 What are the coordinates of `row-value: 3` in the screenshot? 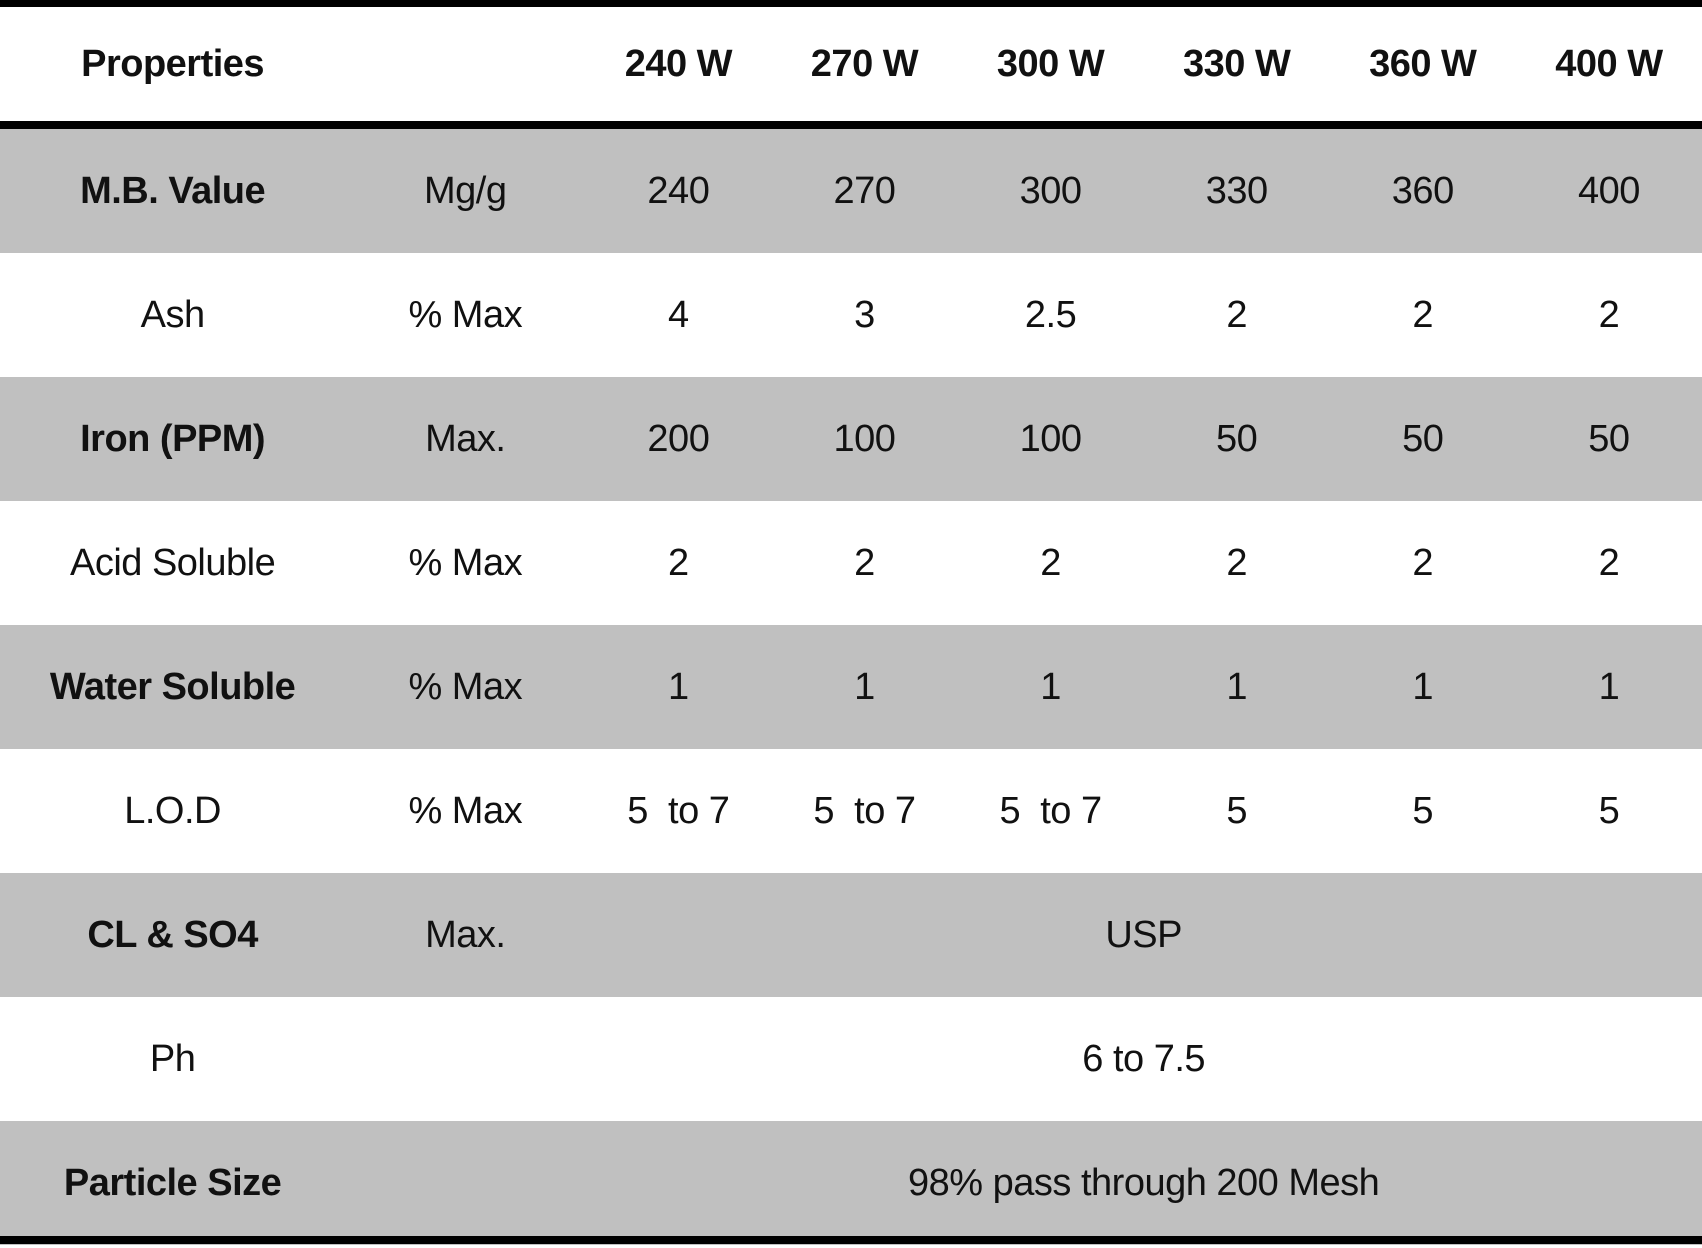 It's located at (864, 315).